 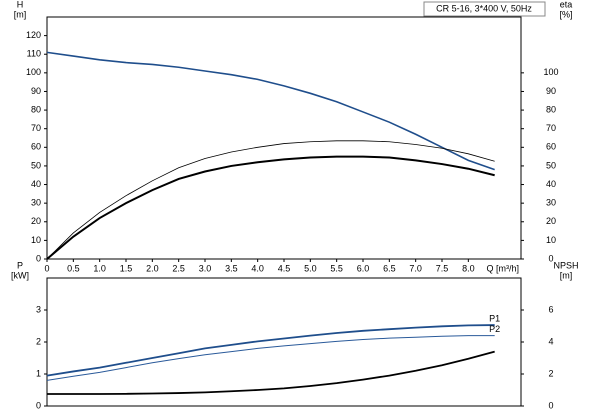 I want to click on x-tick-label: 1.0, so click(x=99, y=268).